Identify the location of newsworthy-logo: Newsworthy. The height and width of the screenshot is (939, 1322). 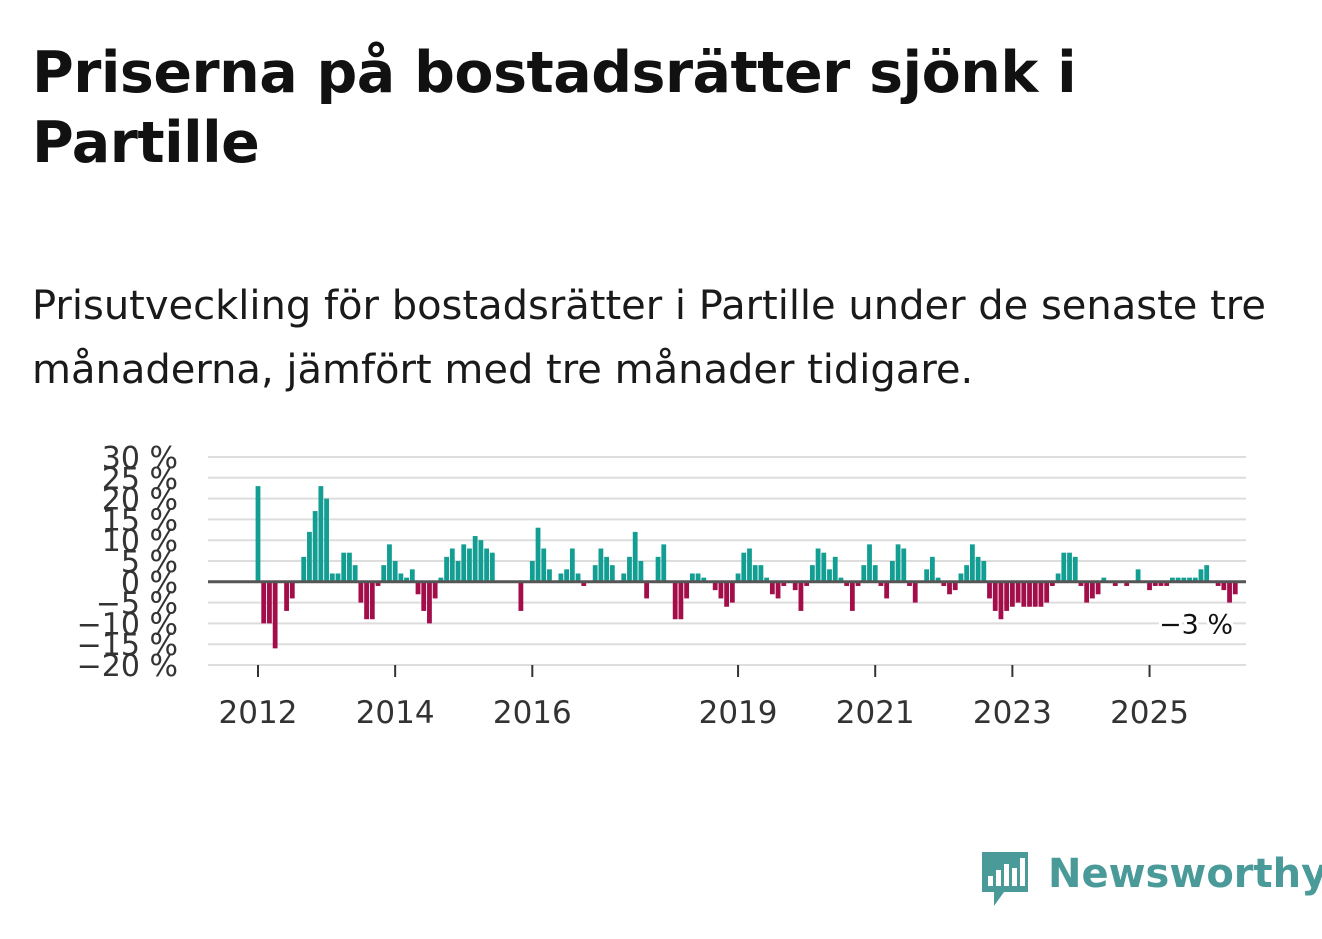
(1151, 880).